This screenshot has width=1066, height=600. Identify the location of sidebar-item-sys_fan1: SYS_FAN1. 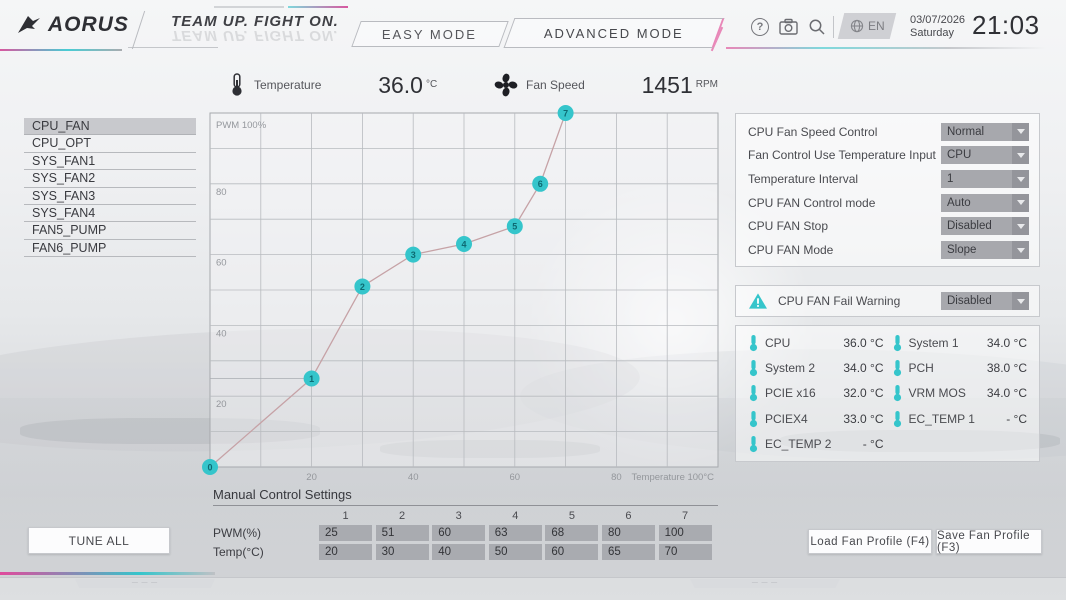
(110, 162).